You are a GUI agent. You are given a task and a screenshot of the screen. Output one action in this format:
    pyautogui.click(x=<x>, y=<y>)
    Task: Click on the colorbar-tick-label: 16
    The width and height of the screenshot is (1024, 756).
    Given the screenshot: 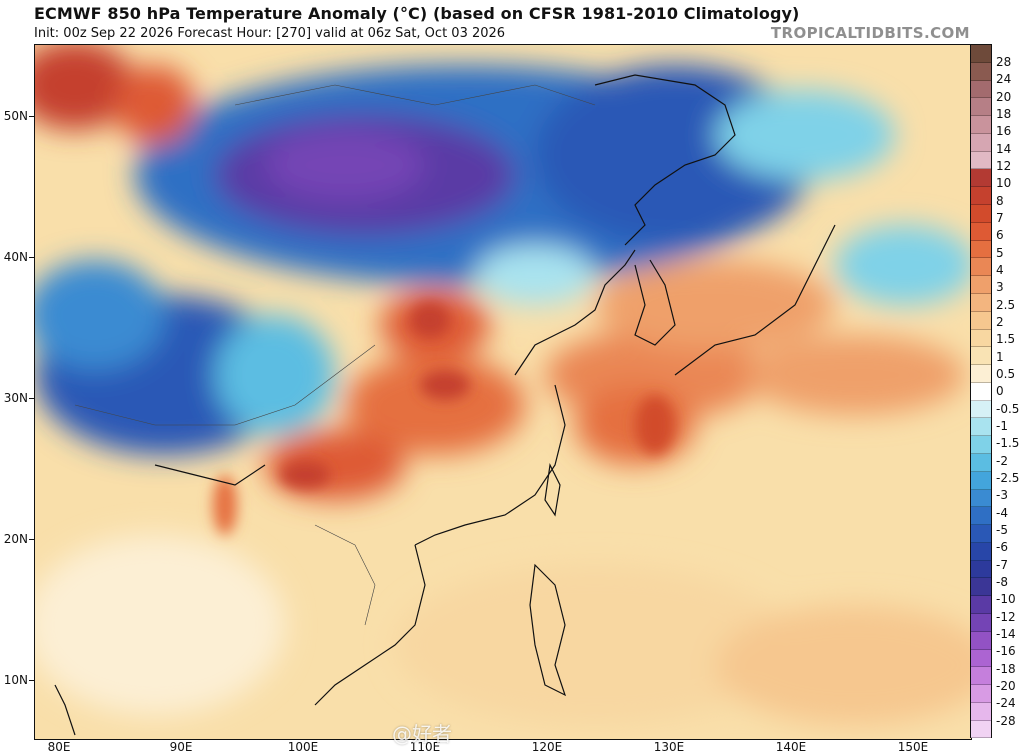 What is the action you would take?
    pyautogui.click(x=1004, y=131)
    